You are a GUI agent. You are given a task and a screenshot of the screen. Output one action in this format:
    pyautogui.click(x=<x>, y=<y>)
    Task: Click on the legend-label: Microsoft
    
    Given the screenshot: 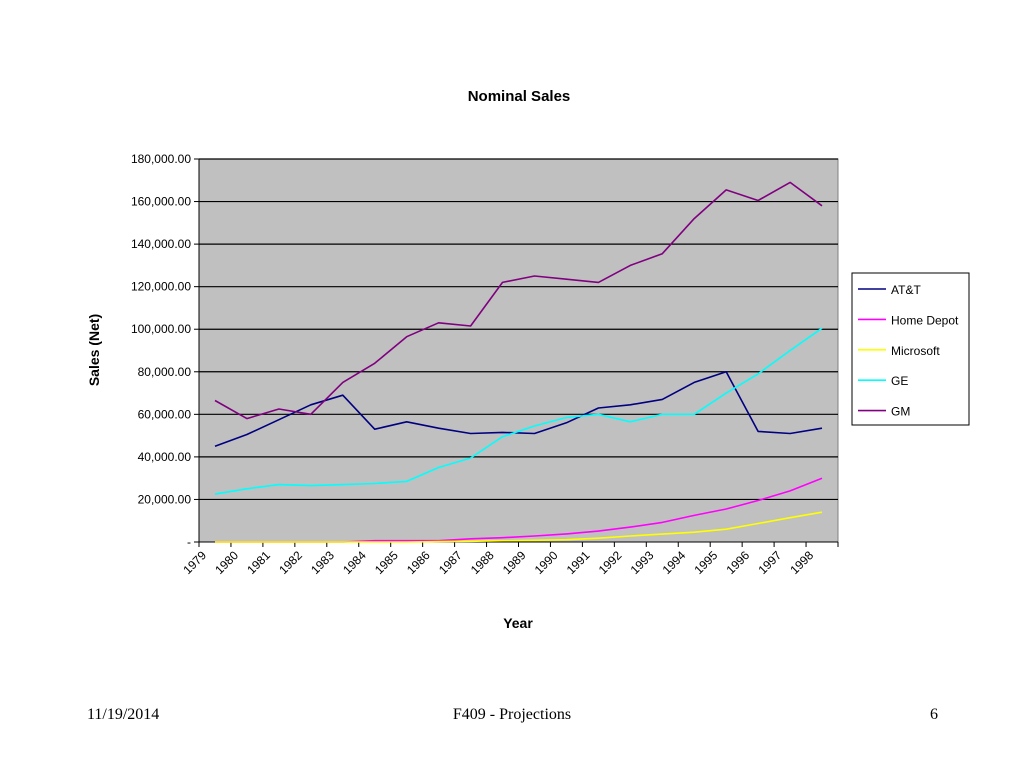 What is the action you would take?
    pyautogui.click(x=915, y=351)
    